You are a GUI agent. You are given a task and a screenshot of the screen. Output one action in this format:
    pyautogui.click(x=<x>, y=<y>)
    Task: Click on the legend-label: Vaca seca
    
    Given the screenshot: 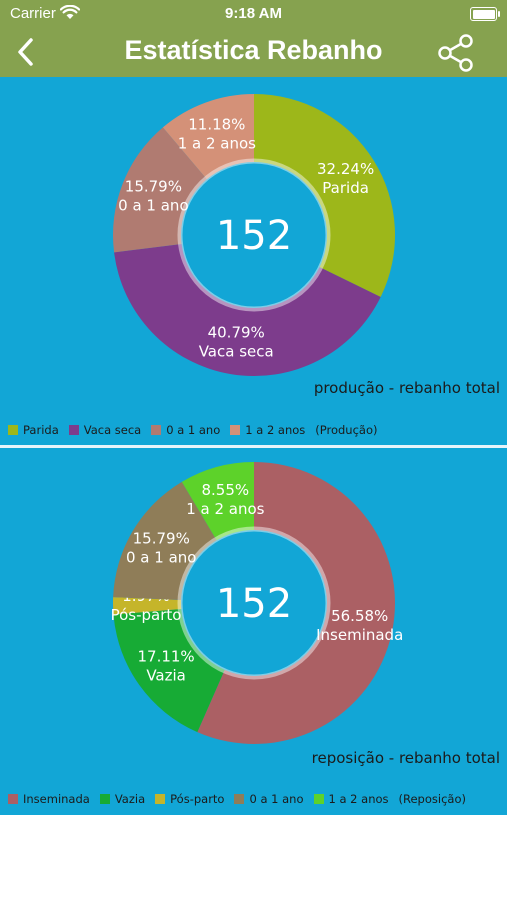 What is the action you would take?
    pyautogui.click(x=112, y=430)
    